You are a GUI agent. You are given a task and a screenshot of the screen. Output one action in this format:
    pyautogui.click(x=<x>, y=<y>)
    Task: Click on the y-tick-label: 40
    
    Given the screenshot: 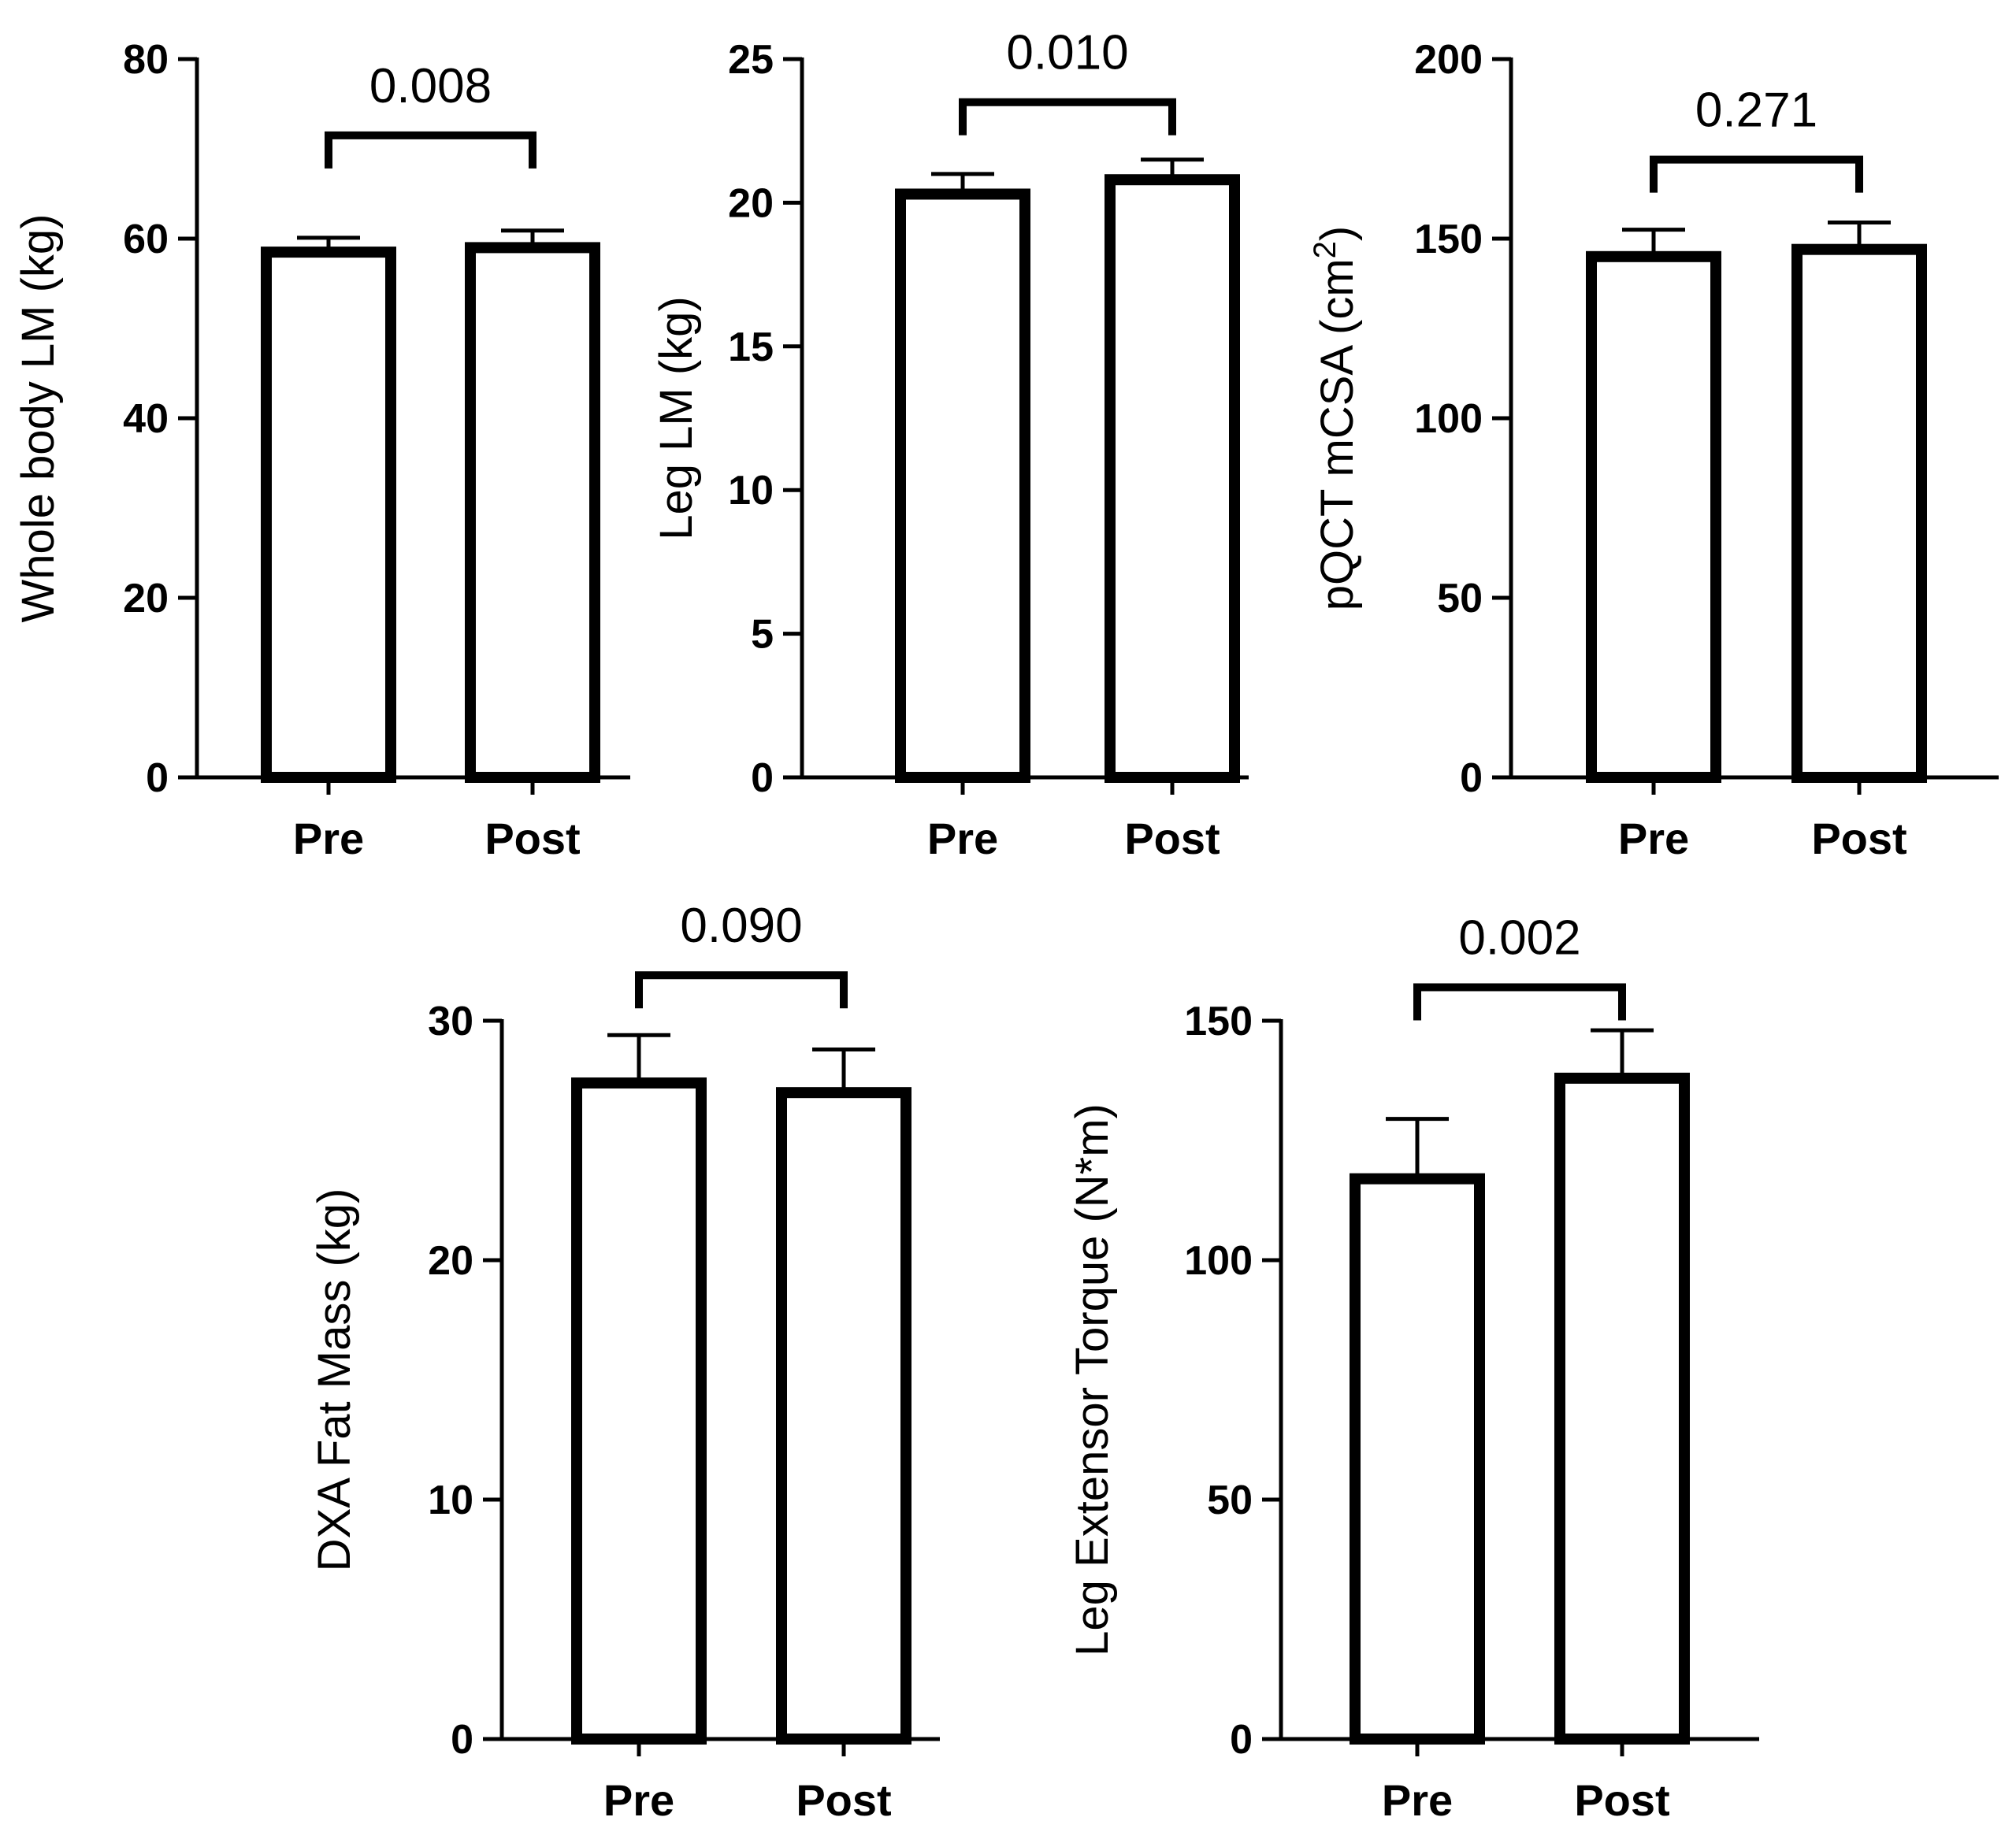 What is the action you would take?
    pyautogui.click(x=146, y=419)
    